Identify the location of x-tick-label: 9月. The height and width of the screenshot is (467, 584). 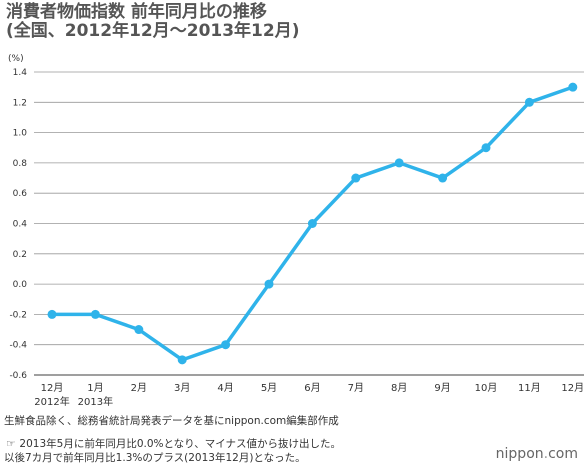
(442, 388).